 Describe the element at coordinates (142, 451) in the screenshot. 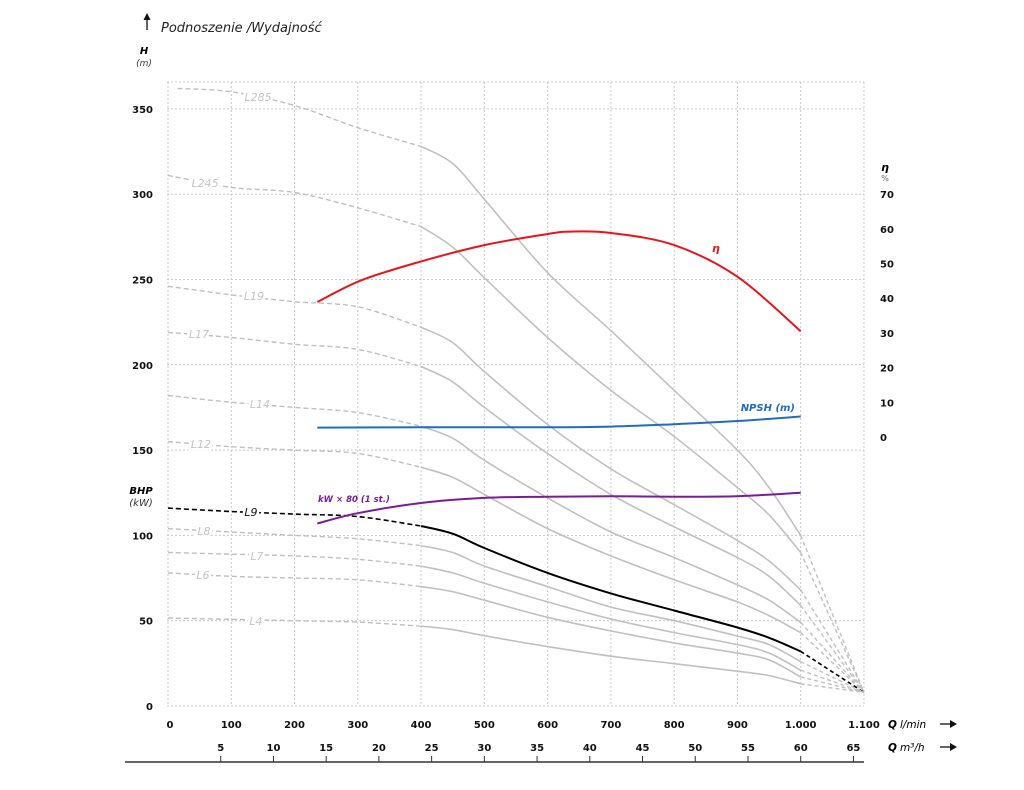

I see `y-tick-label: 150` at that location.